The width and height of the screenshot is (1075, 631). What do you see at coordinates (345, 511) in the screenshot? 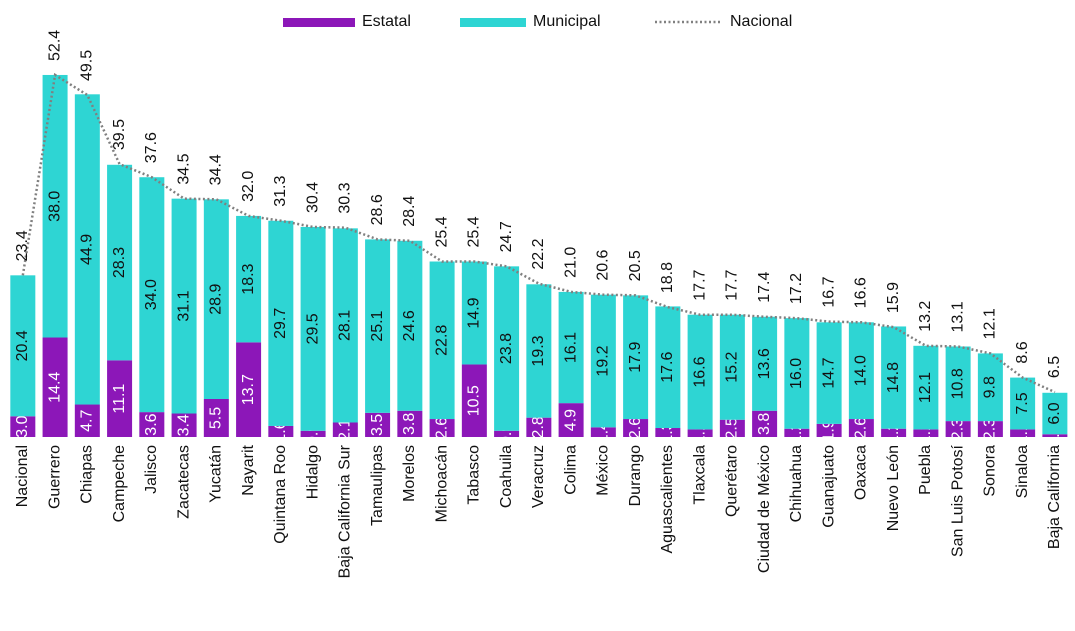
I see `x-tick-label: Baja California Sur` at bounding box center [345, 511].